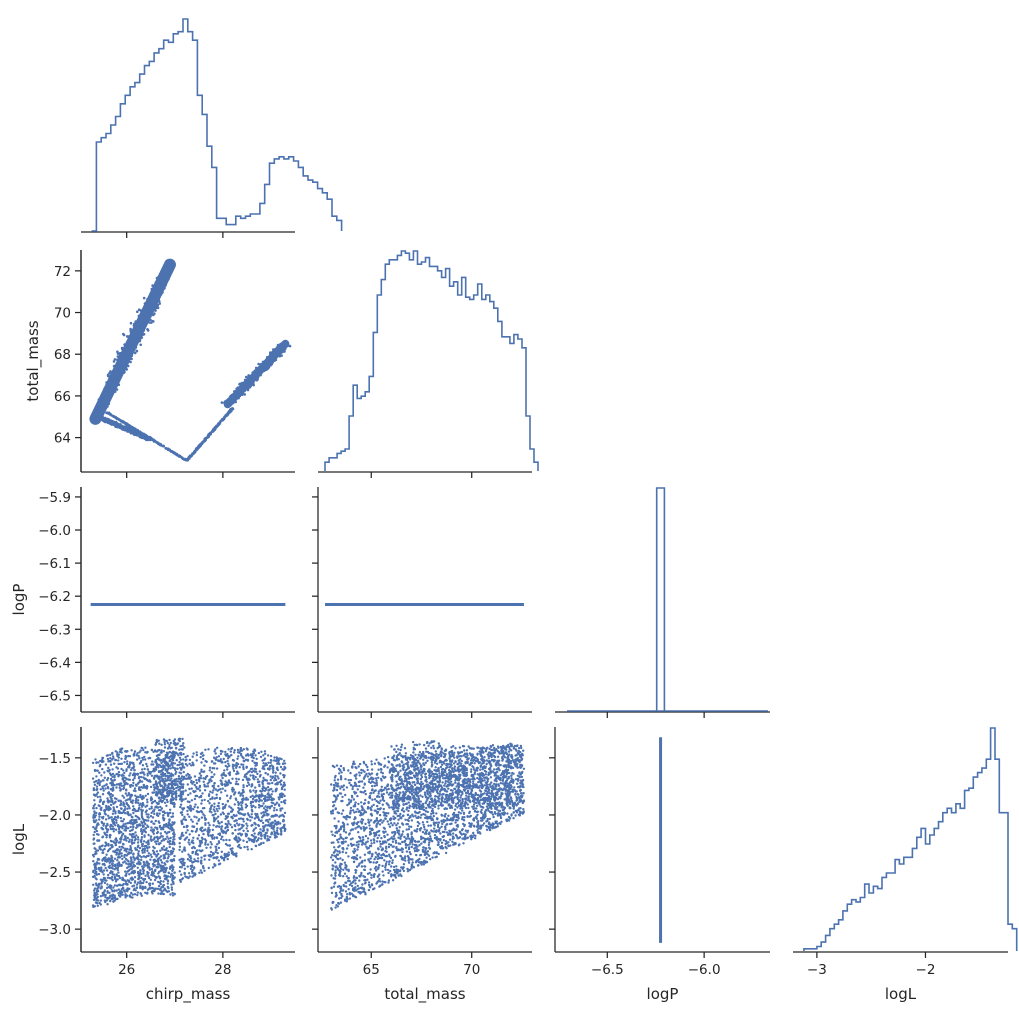  Describe the element at coordinates (926, 970) in the screenshot. I see `x-tick-label: −2` at that location.